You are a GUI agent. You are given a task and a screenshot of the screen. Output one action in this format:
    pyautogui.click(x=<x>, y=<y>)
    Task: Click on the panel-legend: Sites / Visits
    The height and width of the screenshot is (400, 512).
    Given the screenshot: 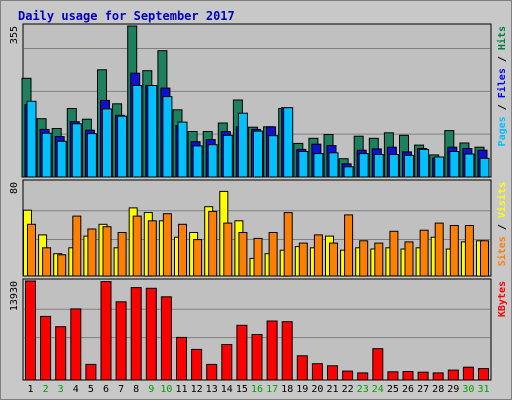 What is the action you would take?
    pyautogui.click(x=502, y=224)
    